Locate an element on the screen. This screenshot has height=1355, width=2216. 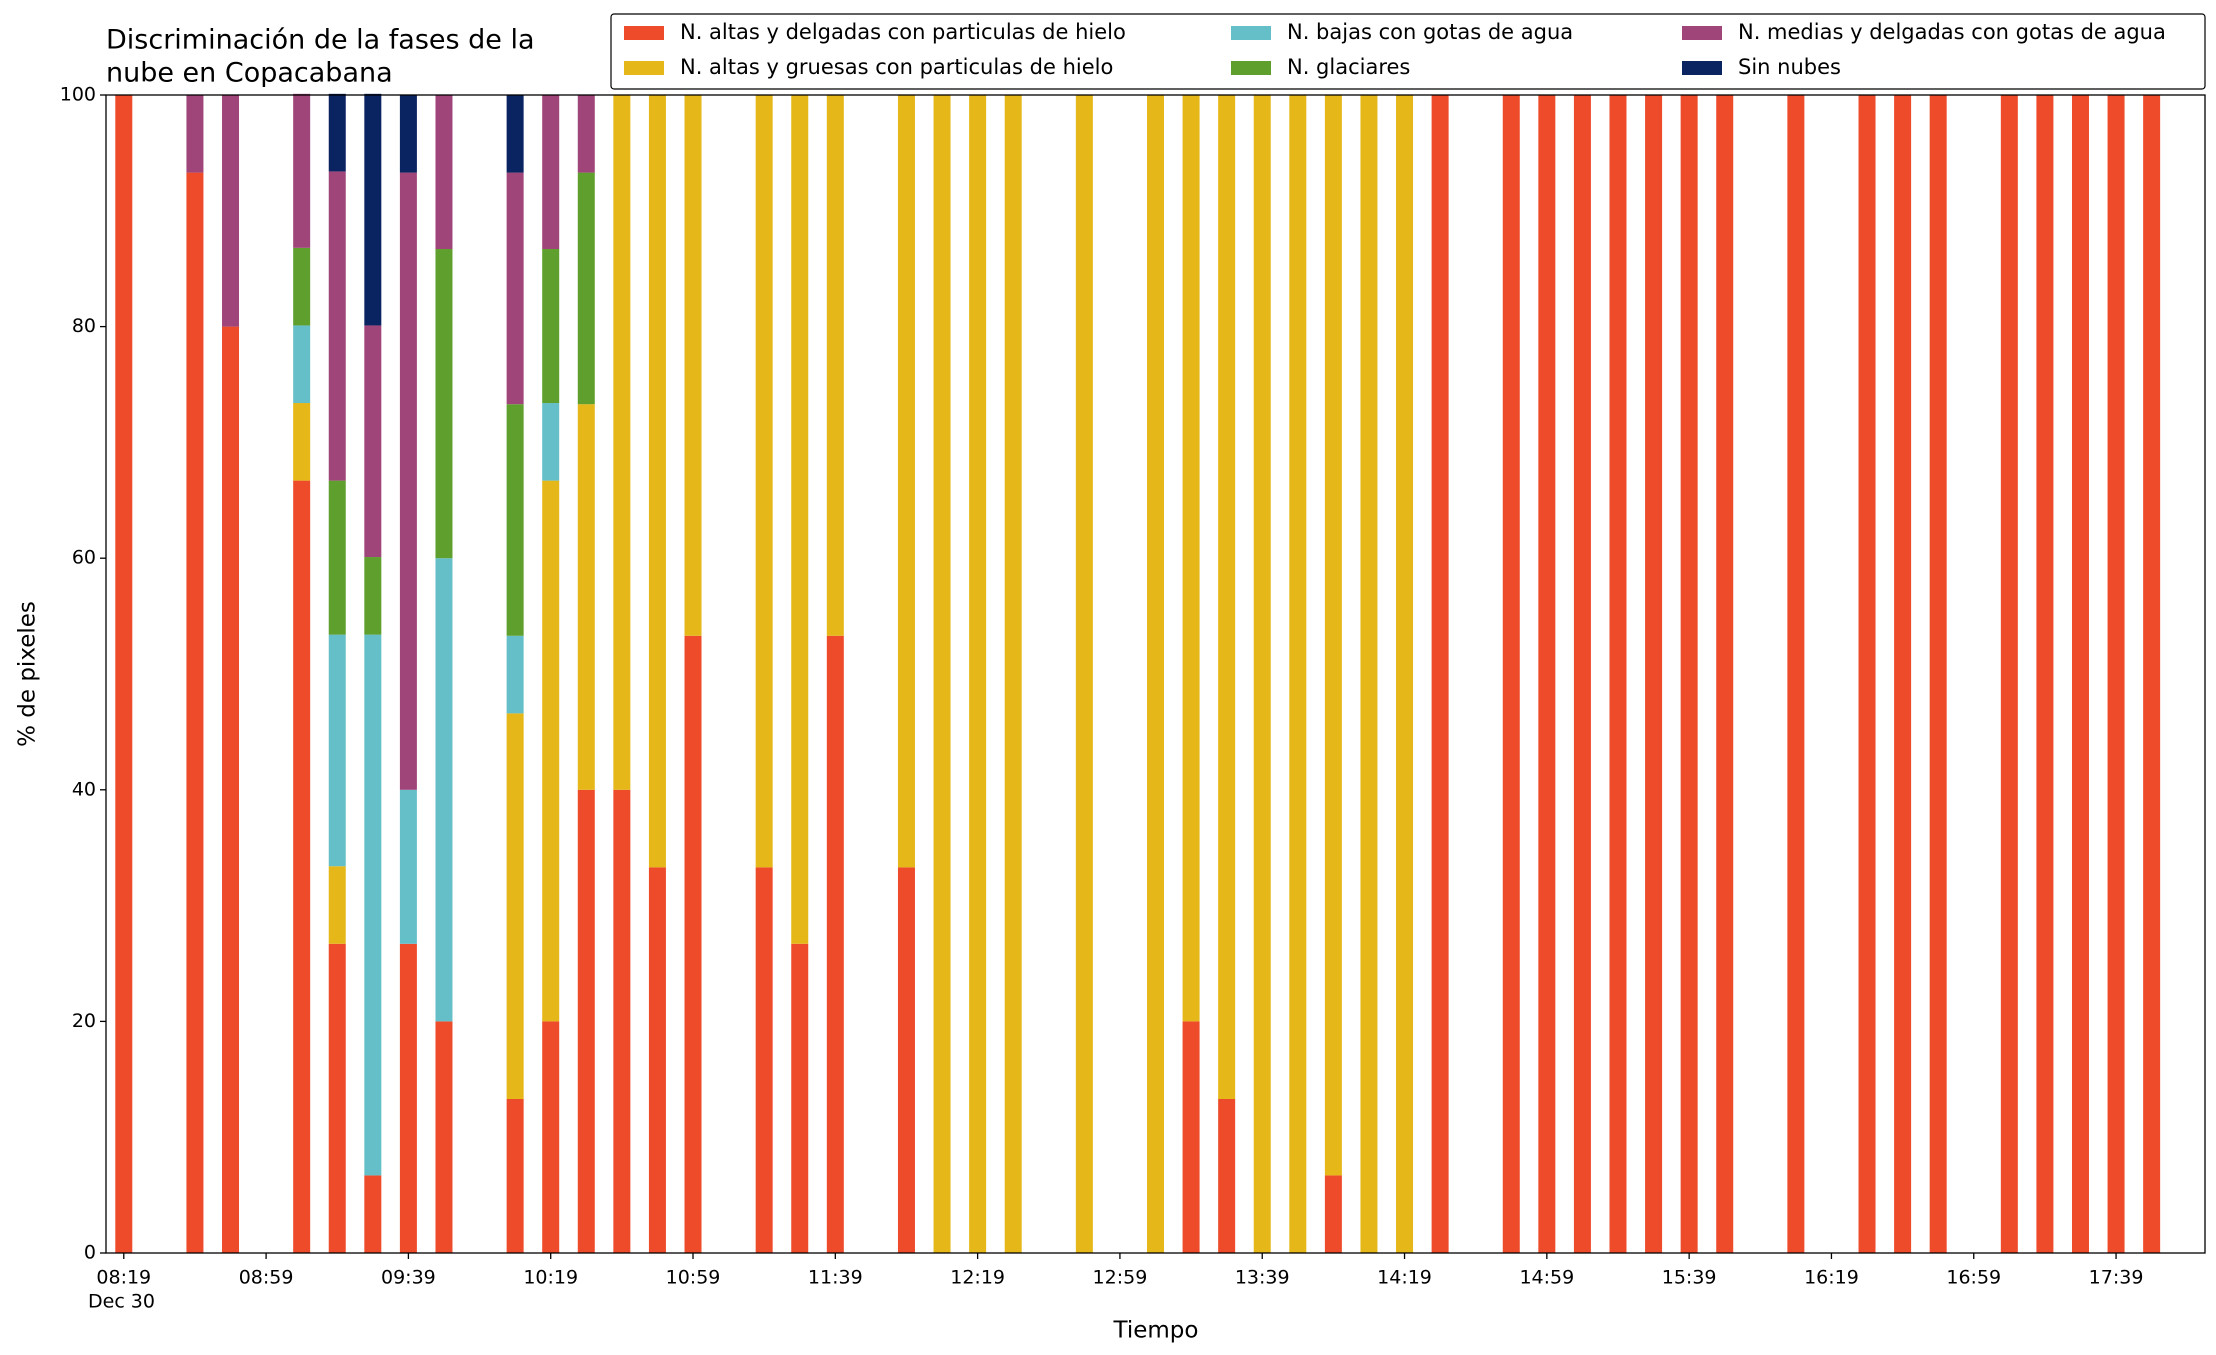
x-tick-label: 09:39 is located at coordinates (408, 1278).